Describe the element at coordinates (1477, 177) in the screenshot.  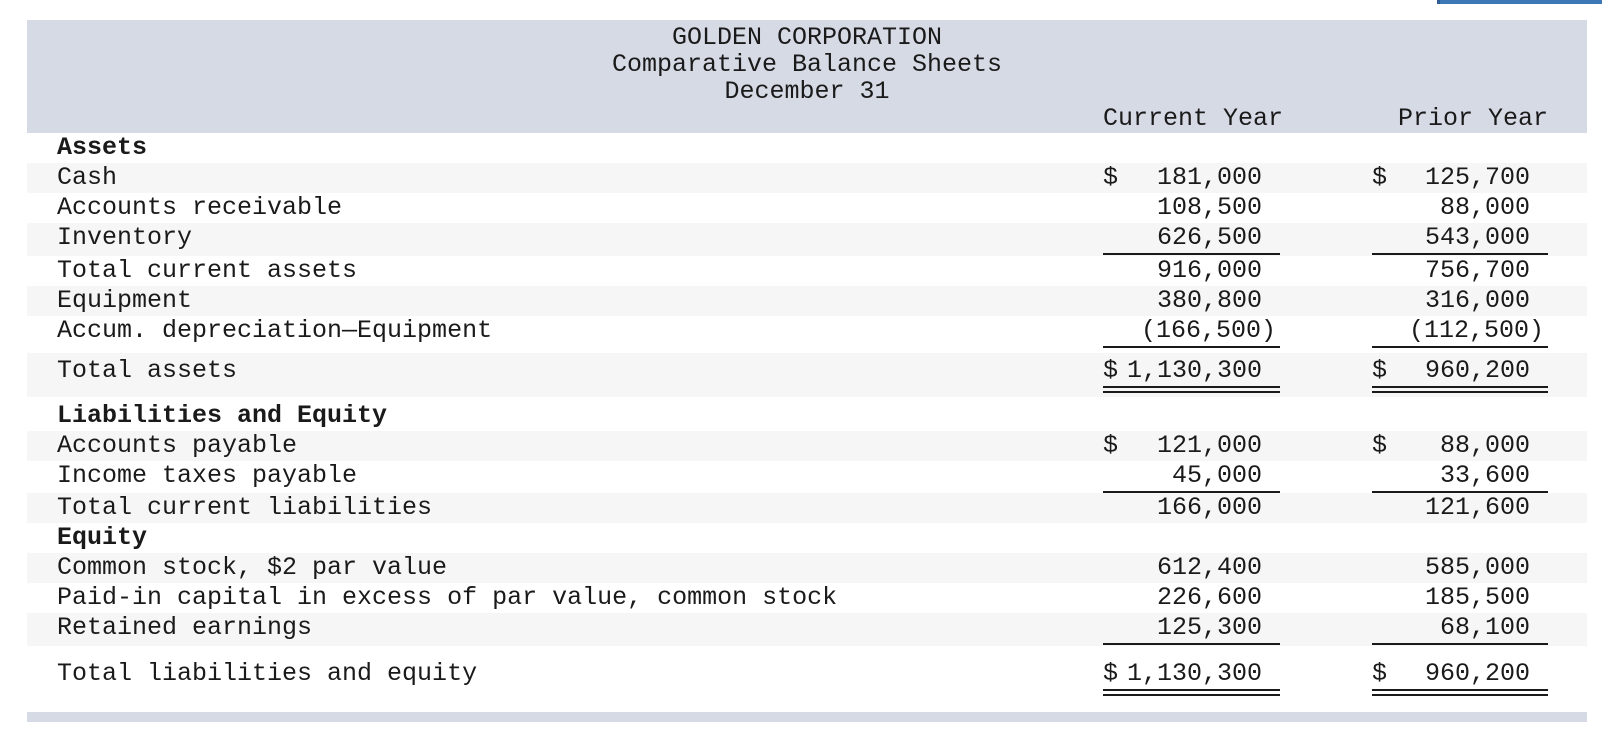
I see `amount-value: 125,700` at that location.